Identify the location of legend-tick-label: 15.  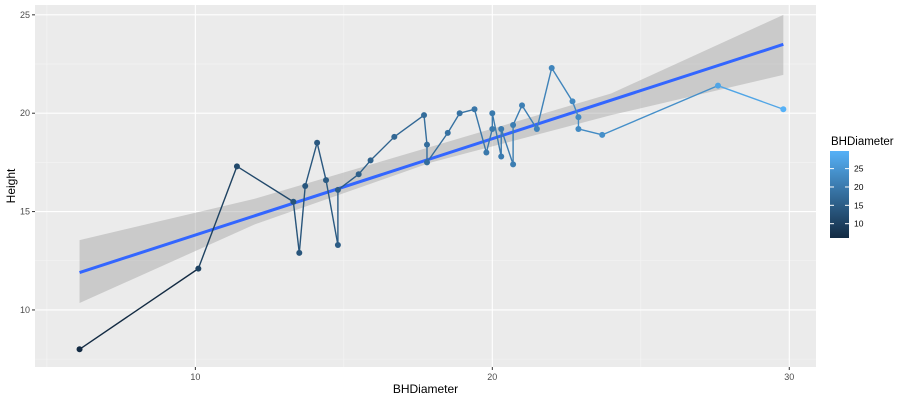
(859, 205).